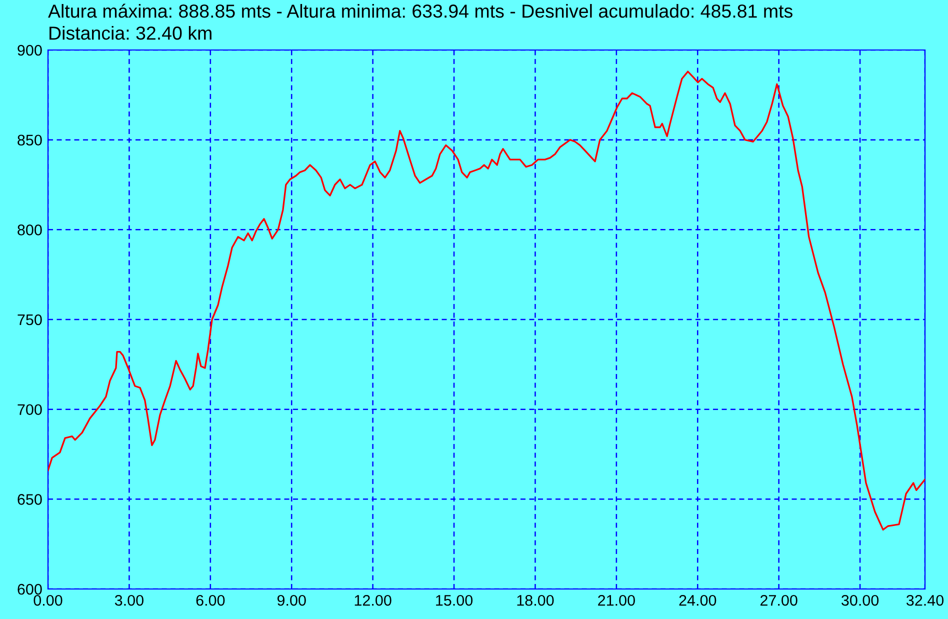 This screenshot has width=948, height=619. What do you see at coordinates (30, 410) in the screenshot?
I see `y-tick-label: 700` at bounding box center [30, 410].